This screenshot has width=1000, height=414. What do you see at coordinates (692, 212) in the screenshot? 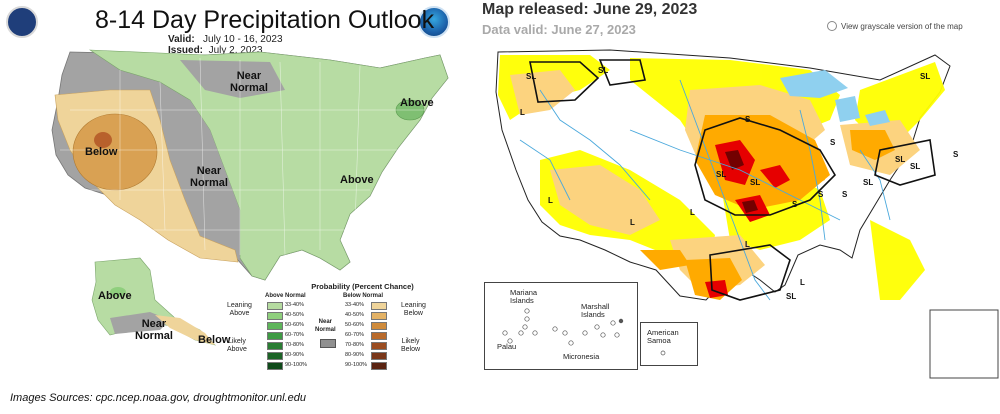
I see `impact-label-13: L` at bounding box center [692, 212].